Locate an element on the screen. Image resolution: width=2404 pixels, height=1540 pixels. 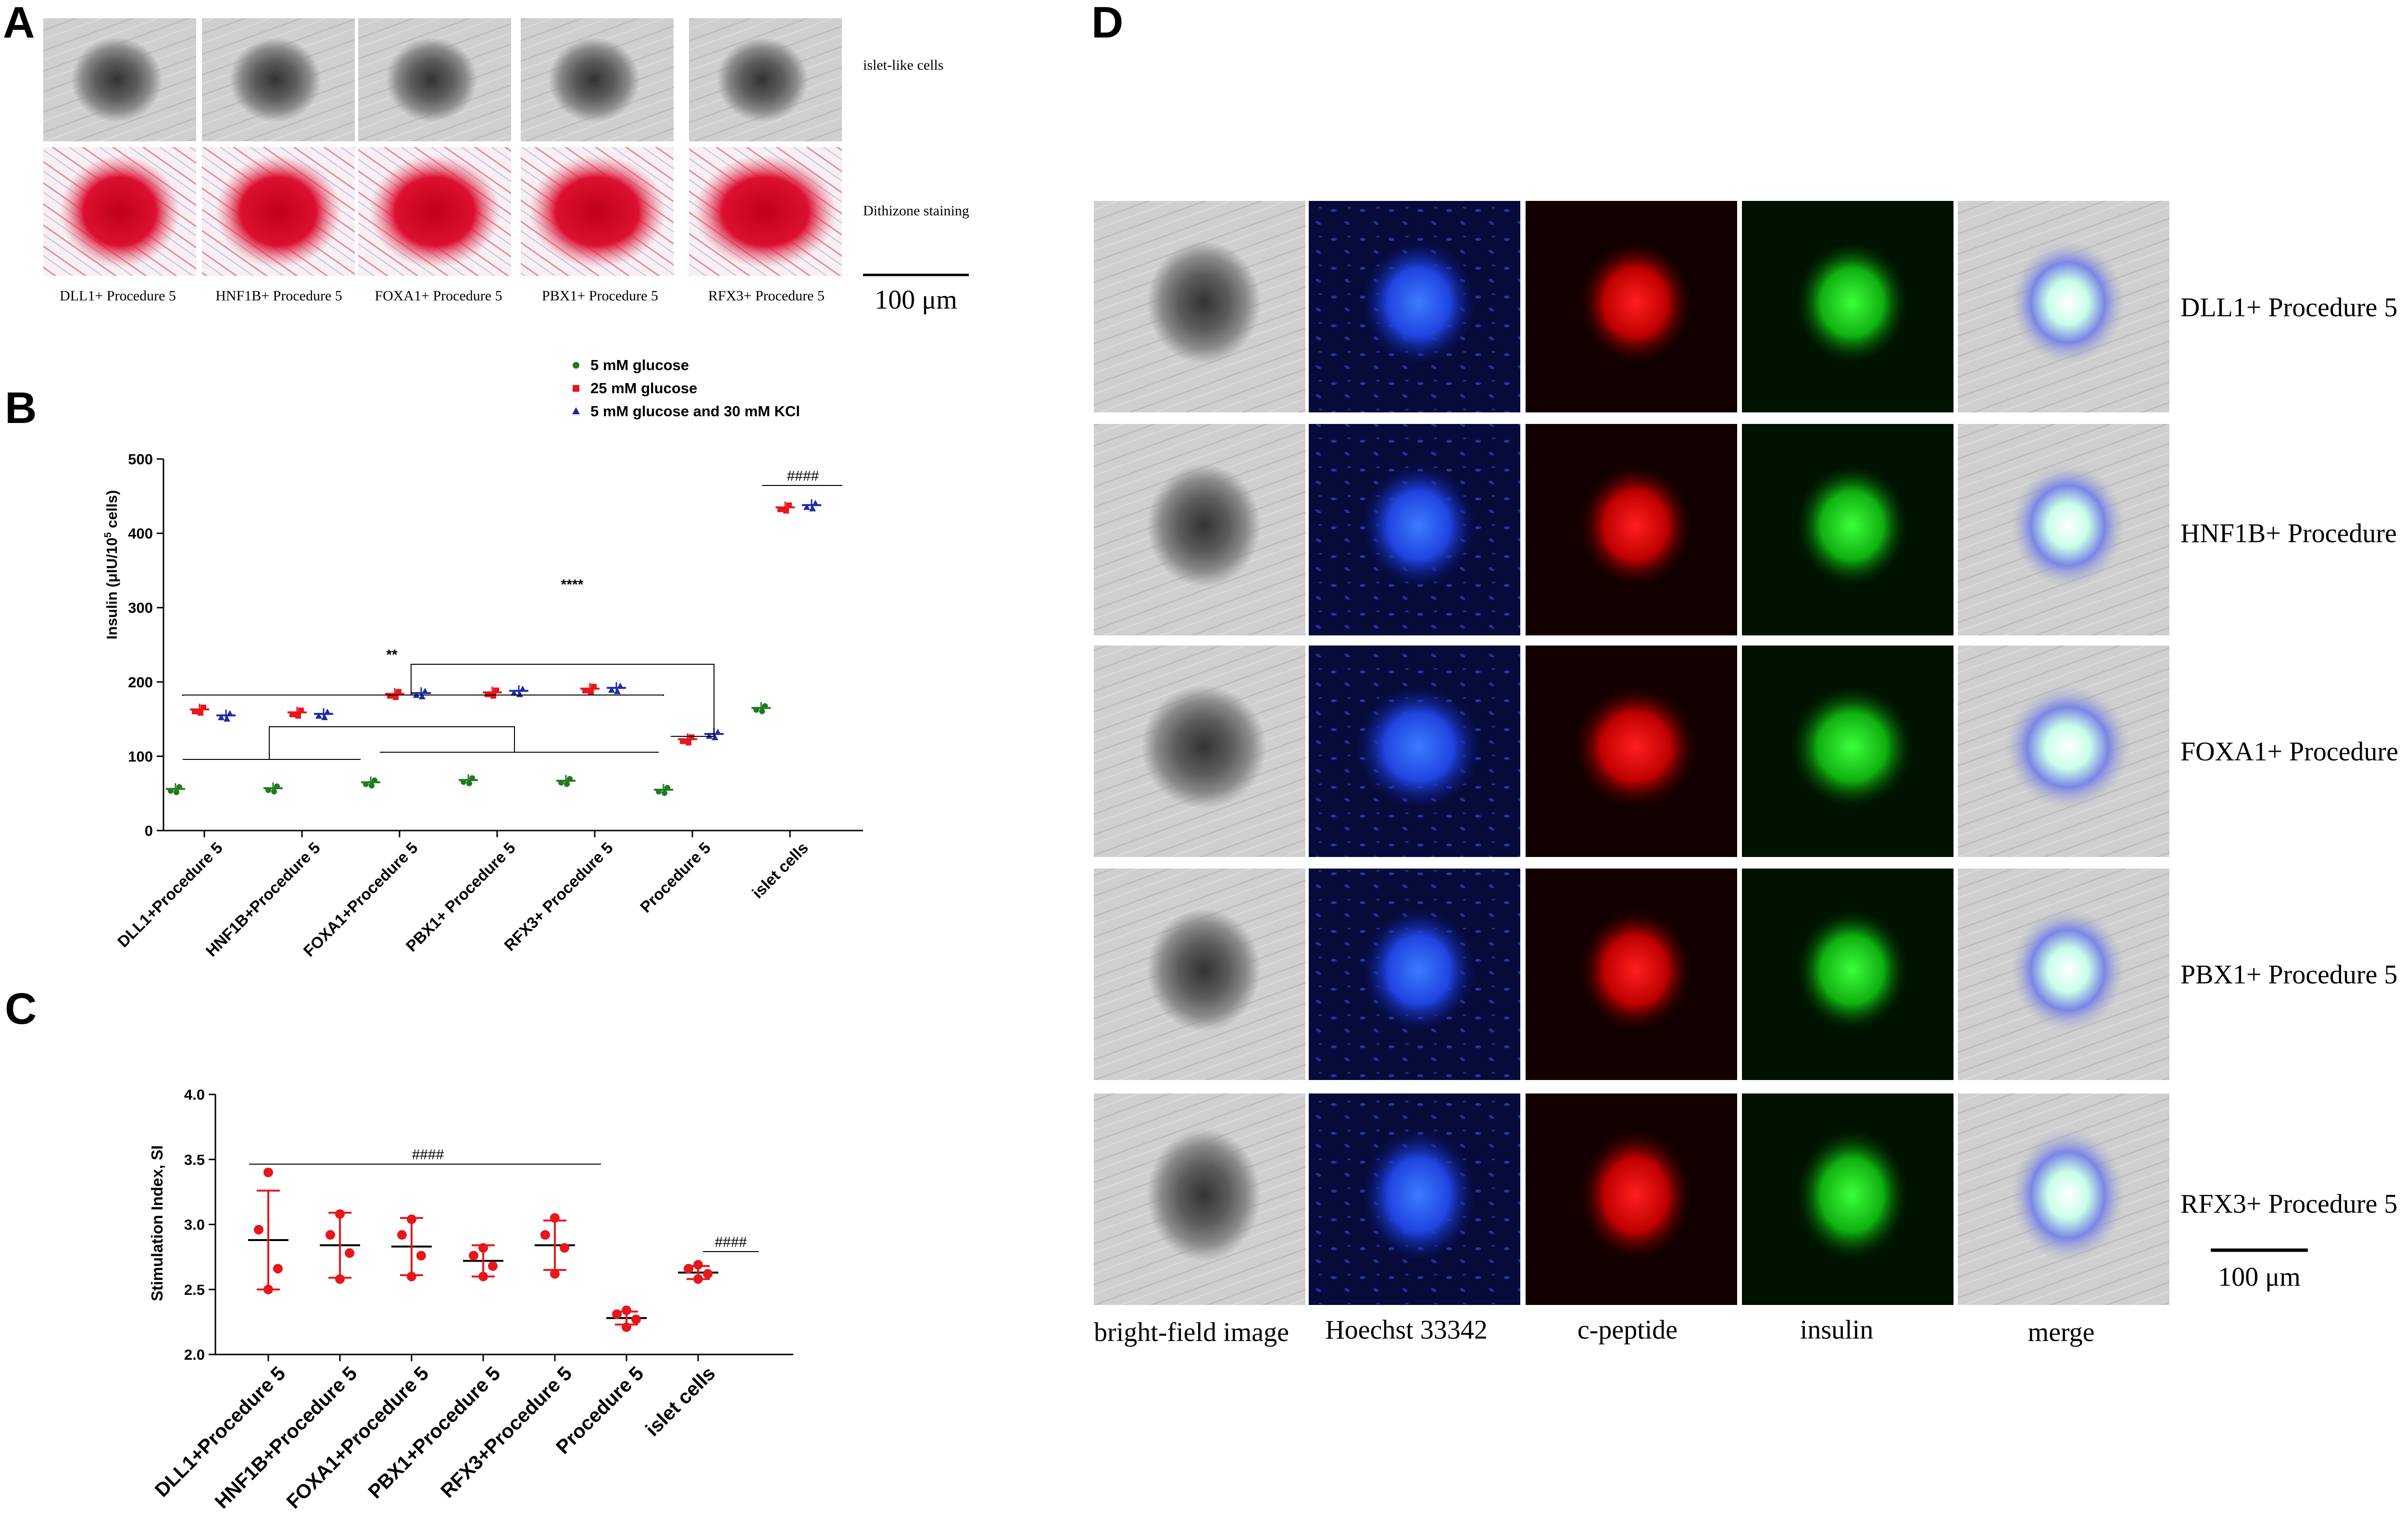
panel-d-cell-cluster-pbx1-hoechst is located at coordinates (1419, 970).